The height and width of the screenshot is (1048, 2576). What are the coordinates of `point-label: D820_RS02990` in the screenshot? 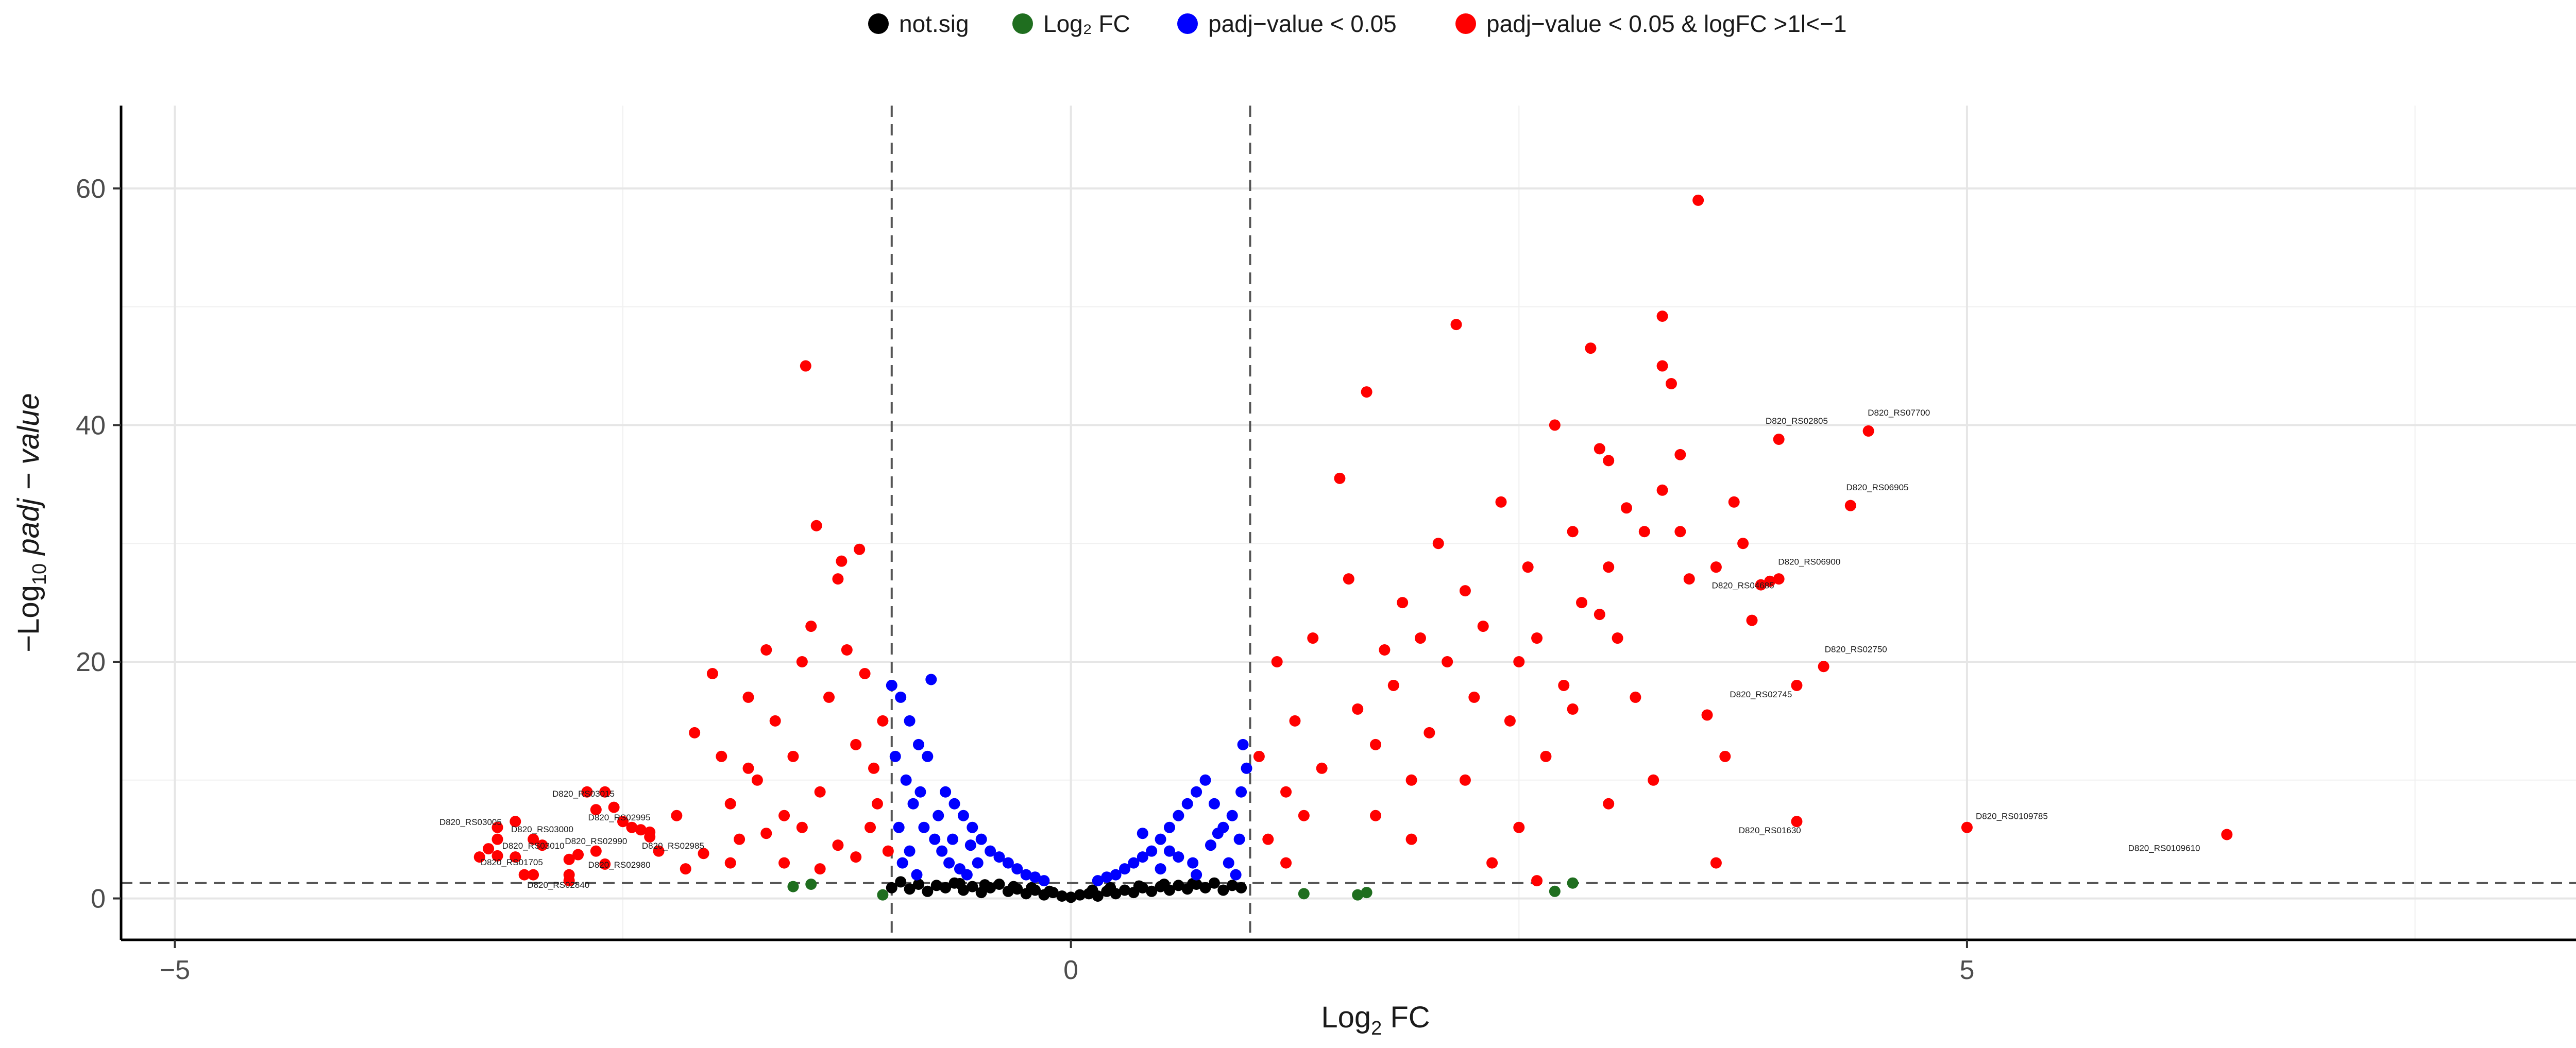 It's located at (596, 841).